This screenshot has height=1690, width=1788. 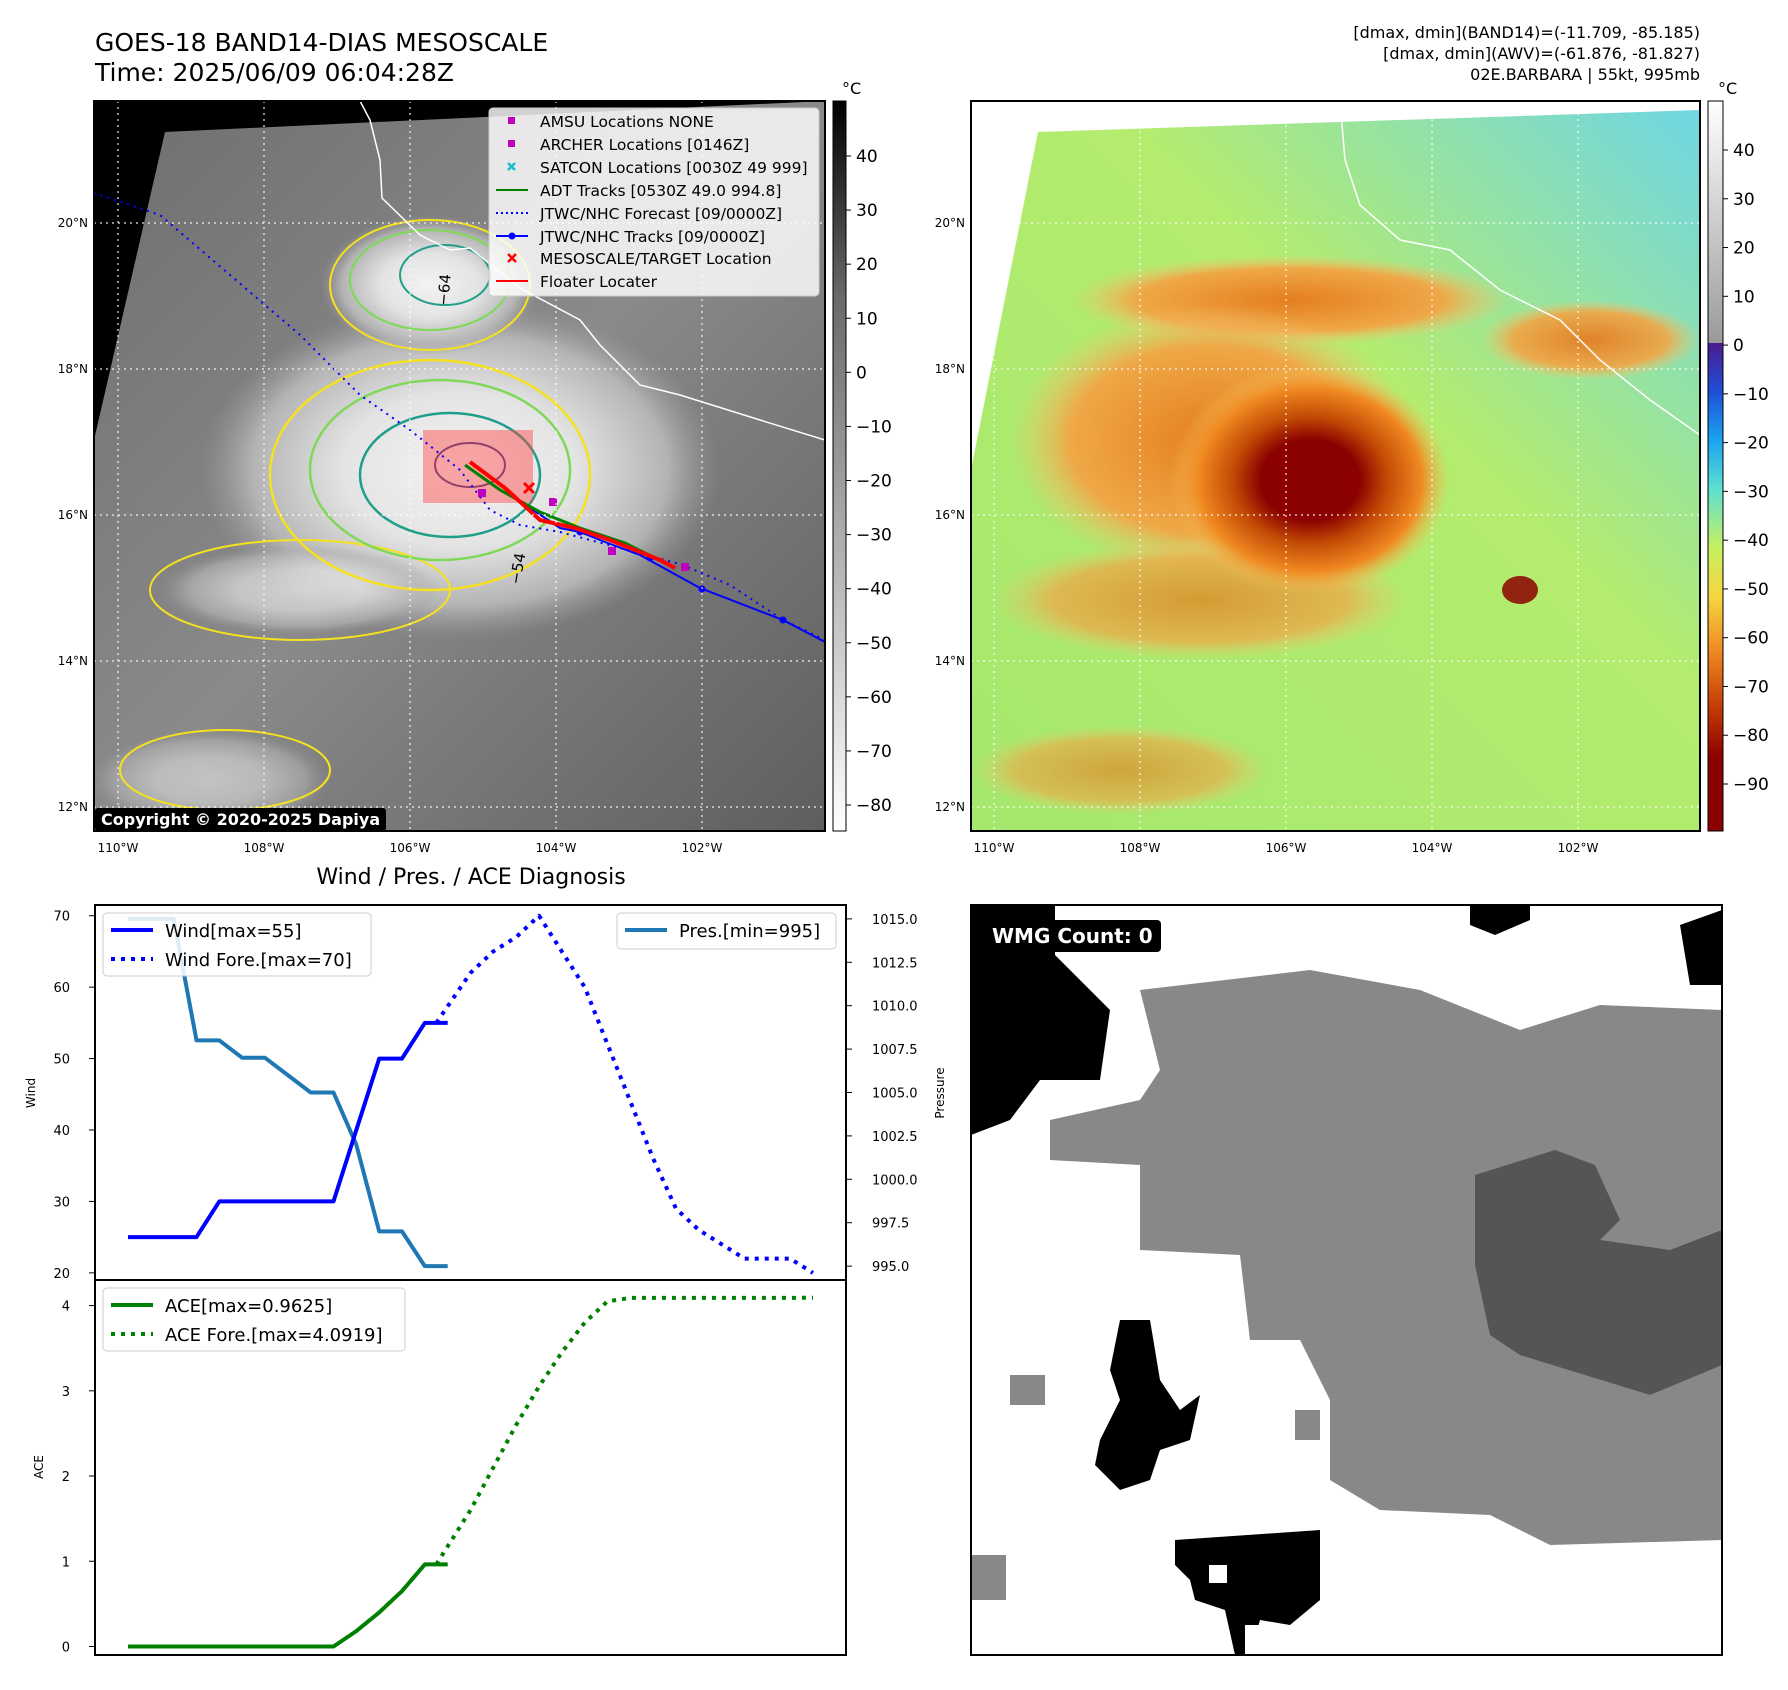 I want to click on rgb-lat-labels: 20°N 18°N 16°N 14°N 12°N, so click(x=950, y=515).